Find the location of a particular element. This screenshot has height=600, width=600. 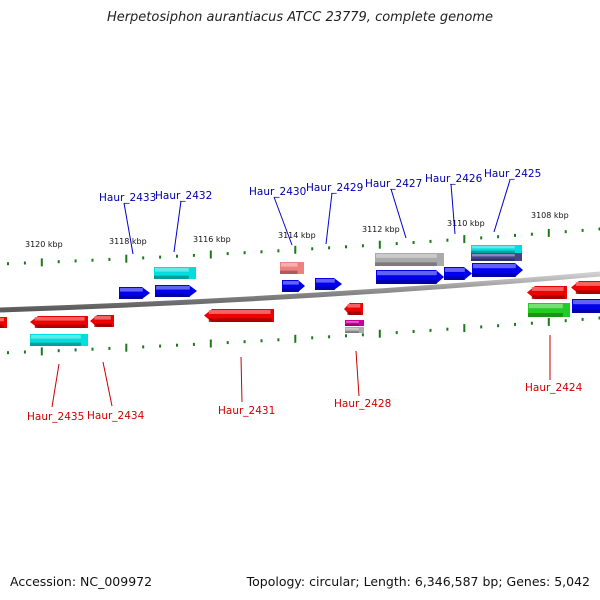

gene-label: Haur_2428 is located at coordinates (362, 404).